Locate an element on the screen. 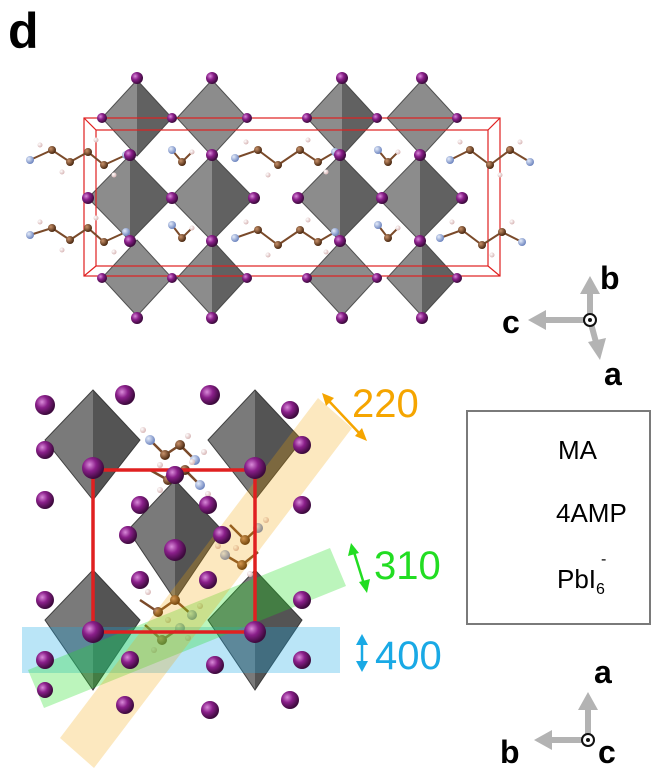 The width and height of the screenshot is (653, 771). legend-pbi6-main: PbI is located at coordinates (577, 579).